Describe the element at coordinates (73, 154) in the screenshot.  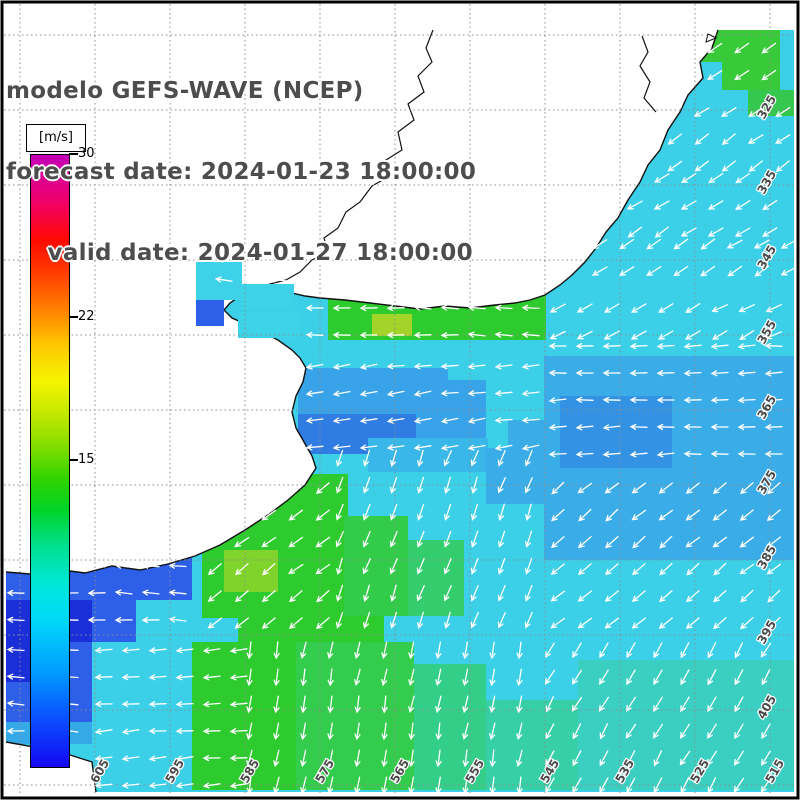
I see `colorbar-tick-mark` at that location.